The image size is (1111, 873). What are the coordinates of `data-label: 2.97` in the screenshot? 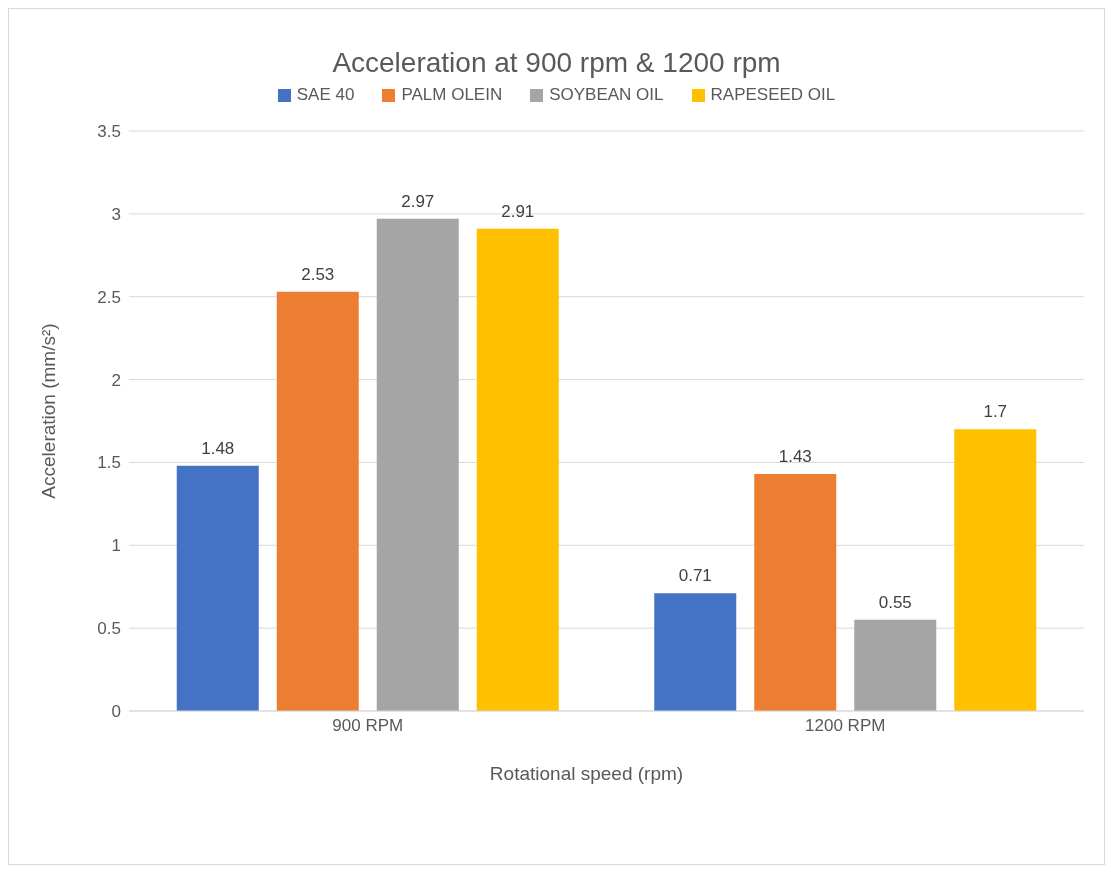 It's located at (418, 201).